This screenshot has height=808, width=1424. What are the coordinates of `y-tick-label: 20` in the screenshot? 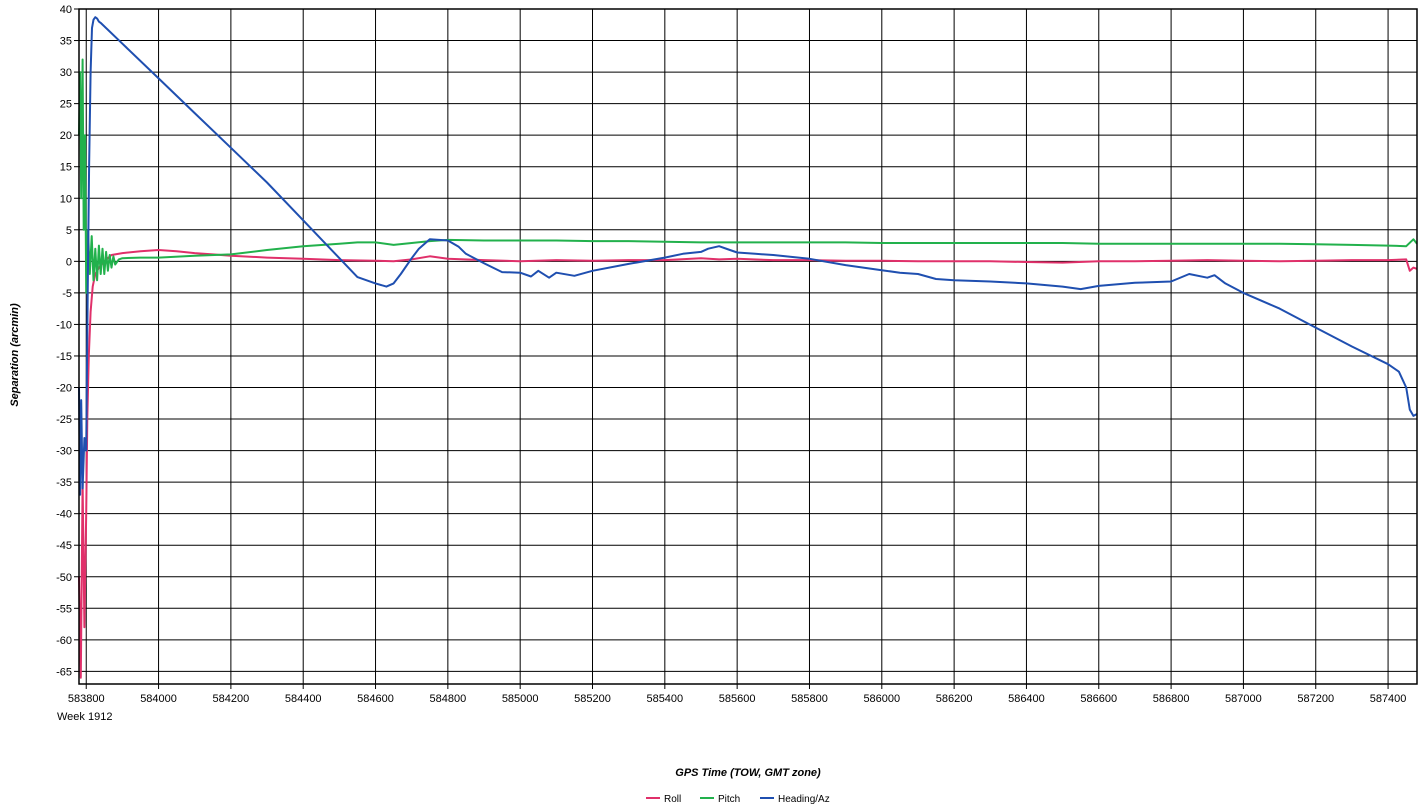 It's located at (66, 136).